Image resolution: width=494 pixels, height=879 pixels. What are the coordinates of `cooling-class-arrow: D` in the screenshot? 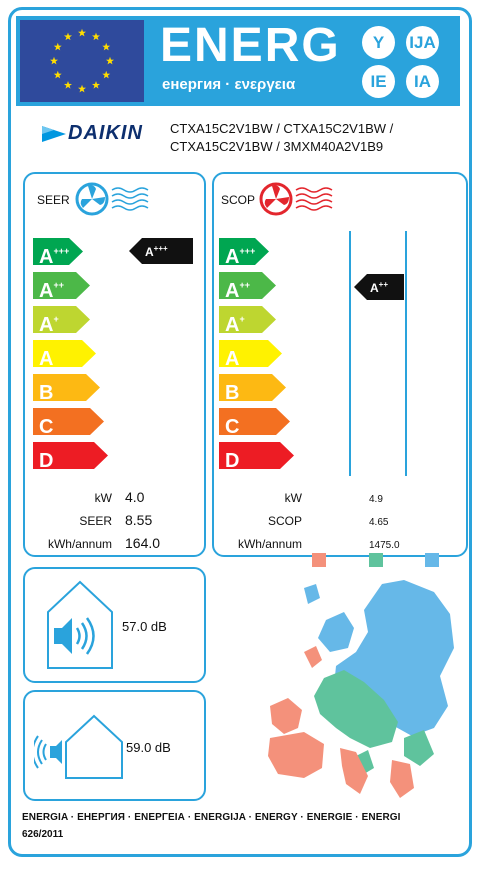 It's located at (70, 455).